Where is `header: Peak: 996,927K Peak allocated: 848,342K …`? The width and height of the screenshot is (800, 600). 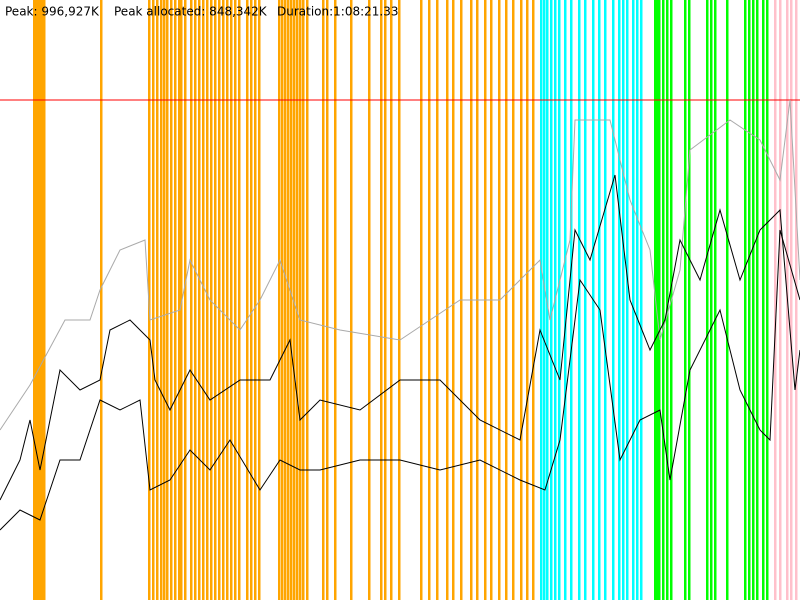
header: Peak: 996,927K Peak allocated: 848,342K … is located at coordinates (202, 12).